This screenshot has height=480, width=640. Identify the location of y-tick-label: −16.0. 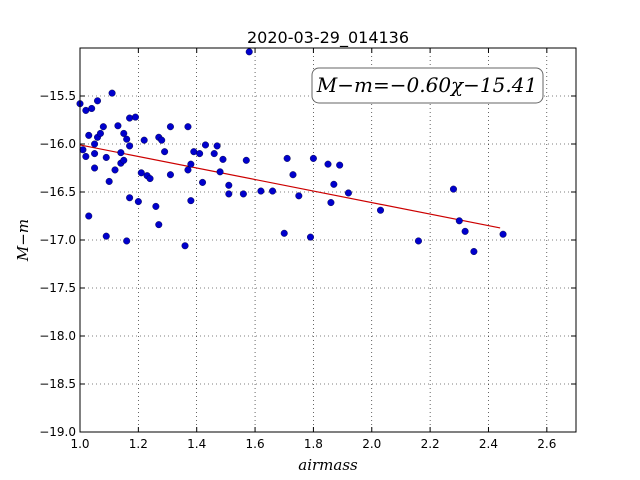
(57, 144).